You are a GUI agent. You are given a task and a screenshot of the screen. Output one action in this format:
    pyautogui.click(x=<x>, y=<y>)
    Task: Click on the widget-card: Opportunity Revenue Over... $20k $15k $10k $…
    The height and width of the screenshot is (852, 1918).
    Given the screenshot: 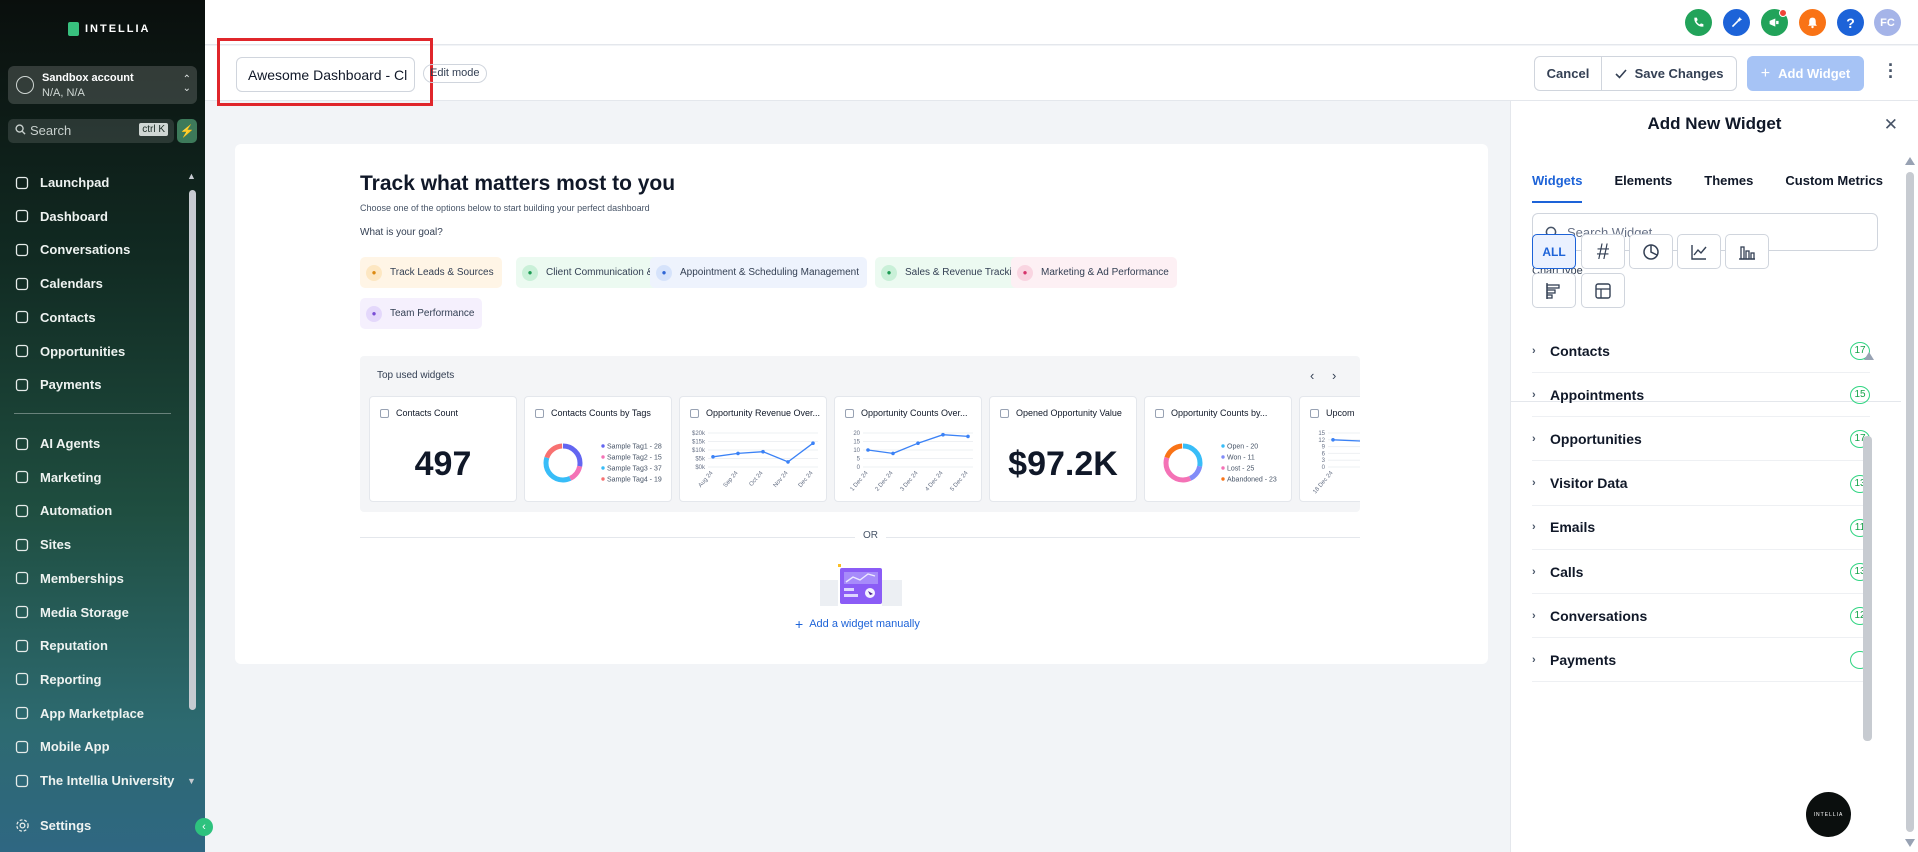 What is the action you would take?
    pyautogui.click(x=753, y=449)
    